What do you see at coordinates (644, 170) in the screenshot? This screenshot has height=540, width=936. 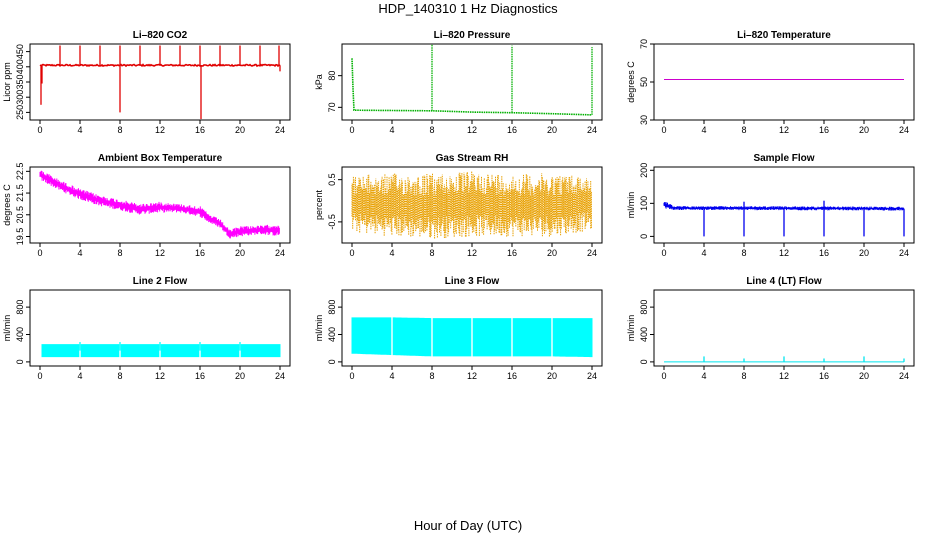 I see `y-tick-label: 200` at bounding box center [644, 170].